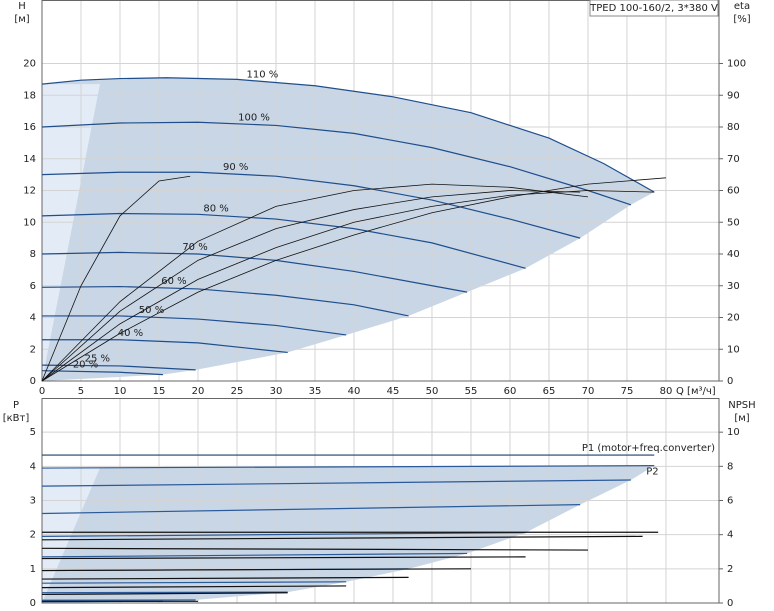  What do you see at coordinates (354, 391) in the screenshot?
I see `x-tick-label: 40` at bounding box center [354, 391].